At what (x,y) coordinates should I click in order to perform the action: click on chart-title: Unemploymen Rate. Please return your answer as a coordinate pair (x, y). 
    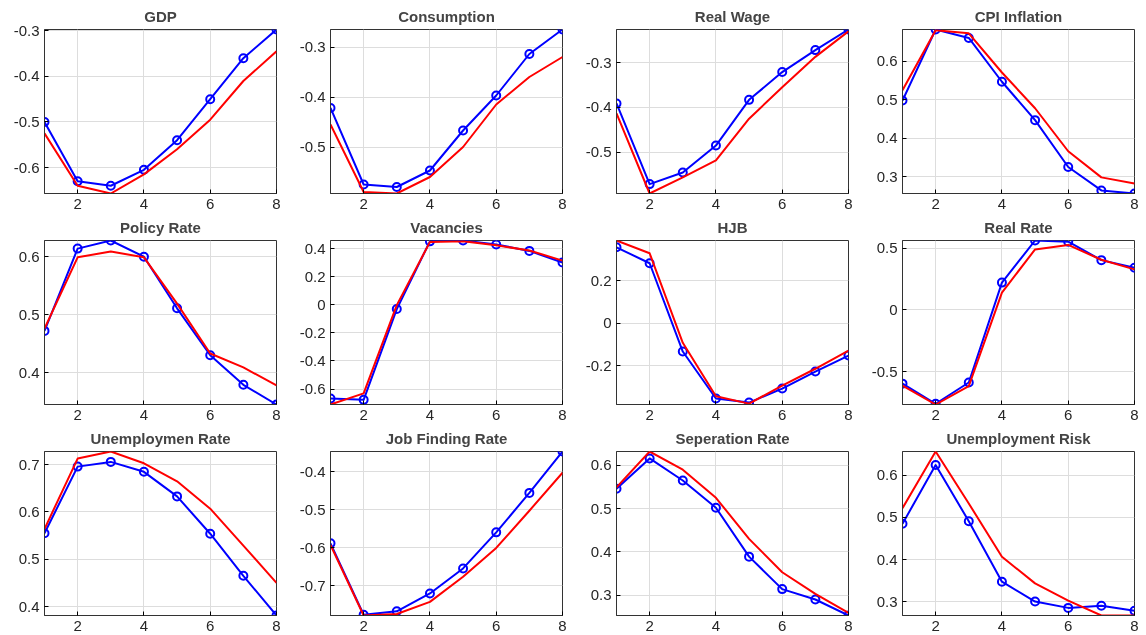
    Looking at the image, I should click on (160, 438).